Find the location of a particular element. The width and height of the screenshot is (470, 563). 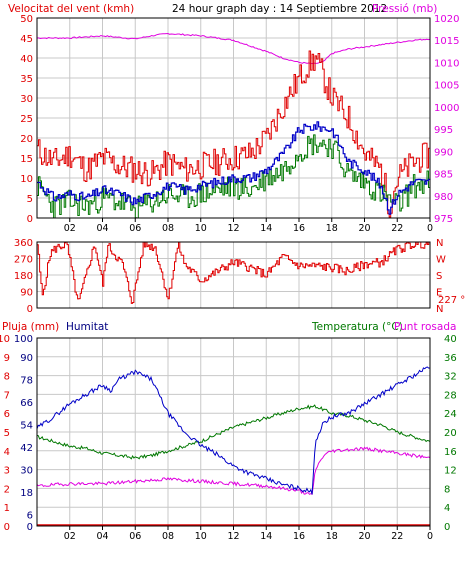

y-tick-label: 50 is located at coordinates (26, 19).